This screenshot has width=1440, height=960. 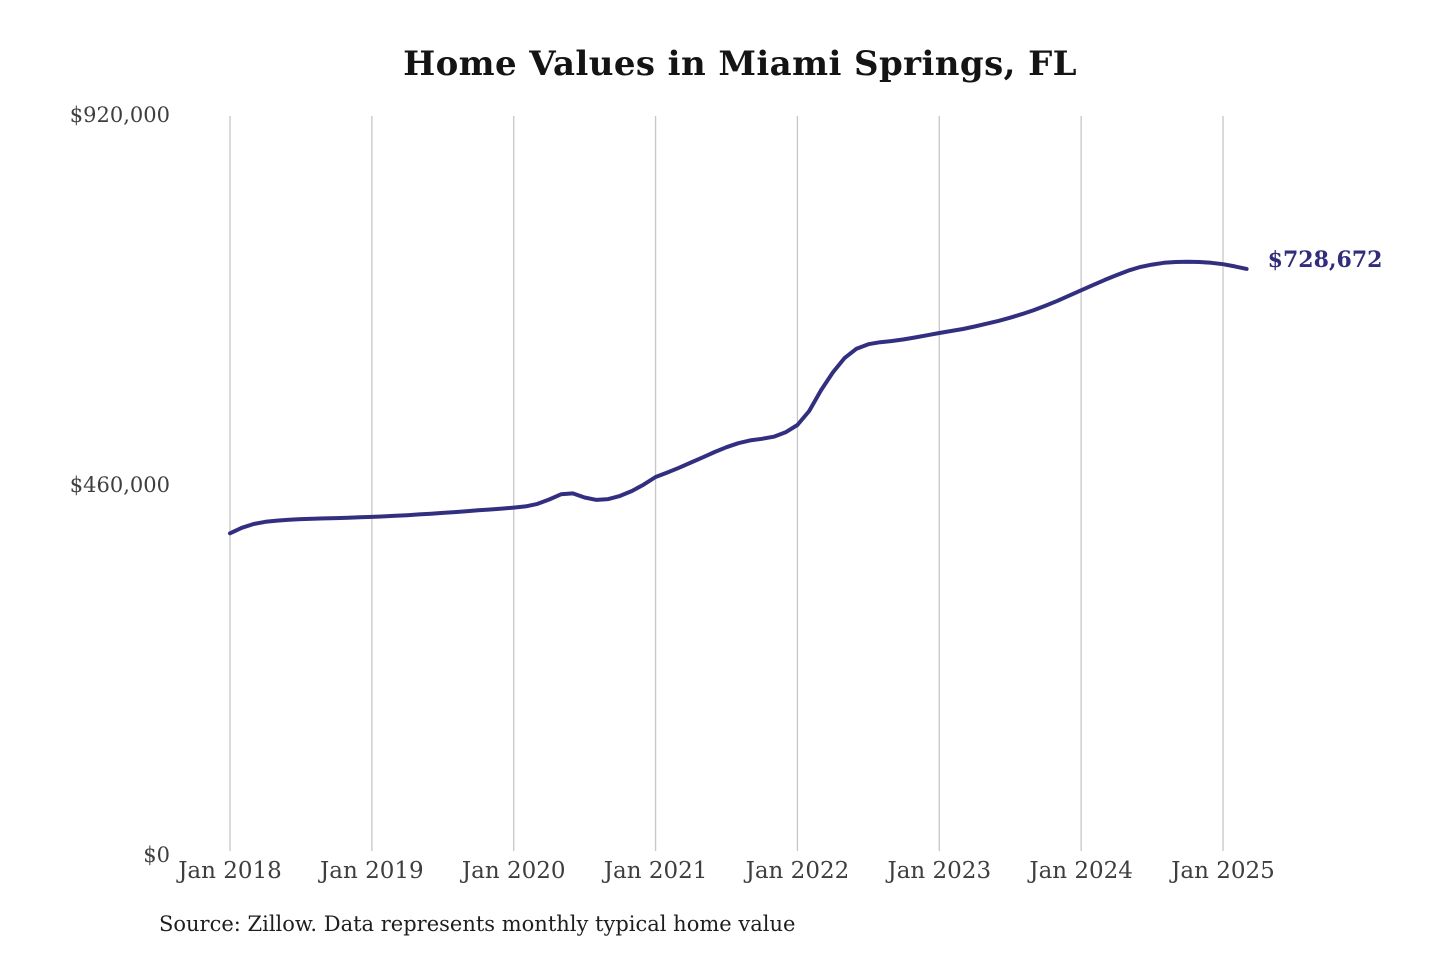 I want to click on x-axis-tick-label: Jan 2022, so click(x=797, y=871).